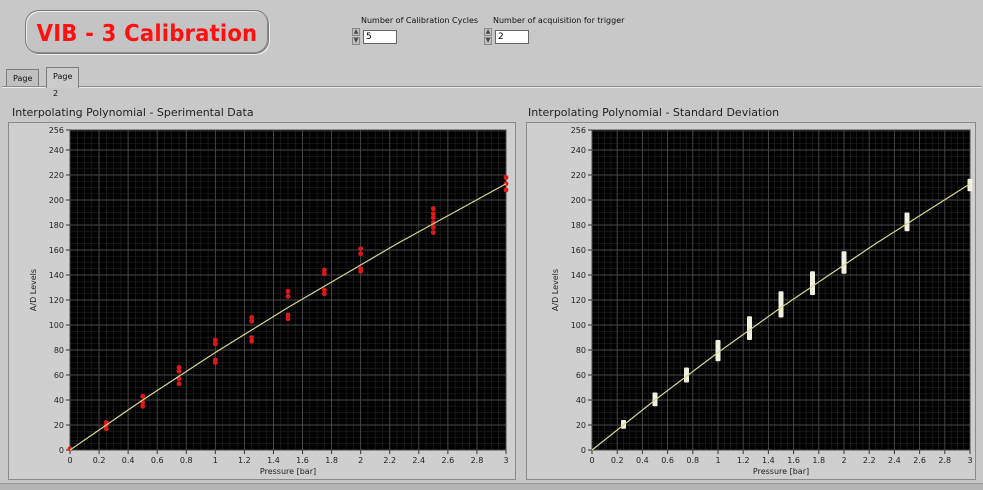  What do you see at coordinates (944, 460) in the screenshot?
I see `std-x-tick-label: 2.8` at bounding box center [944, 460].